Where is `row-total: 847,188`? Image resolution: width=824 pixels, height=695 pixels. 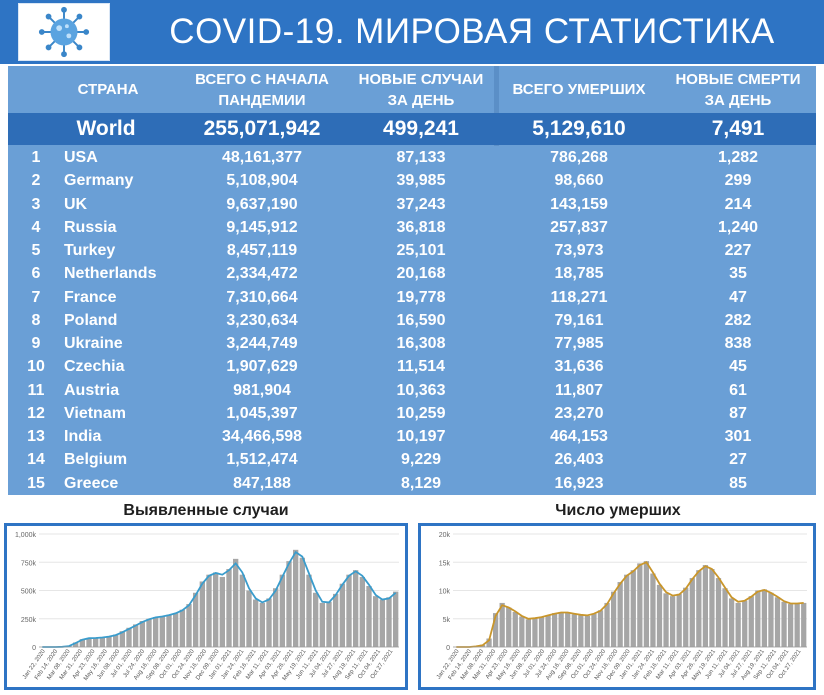
row-total: 847,188 is located at coordinates (262, 483).